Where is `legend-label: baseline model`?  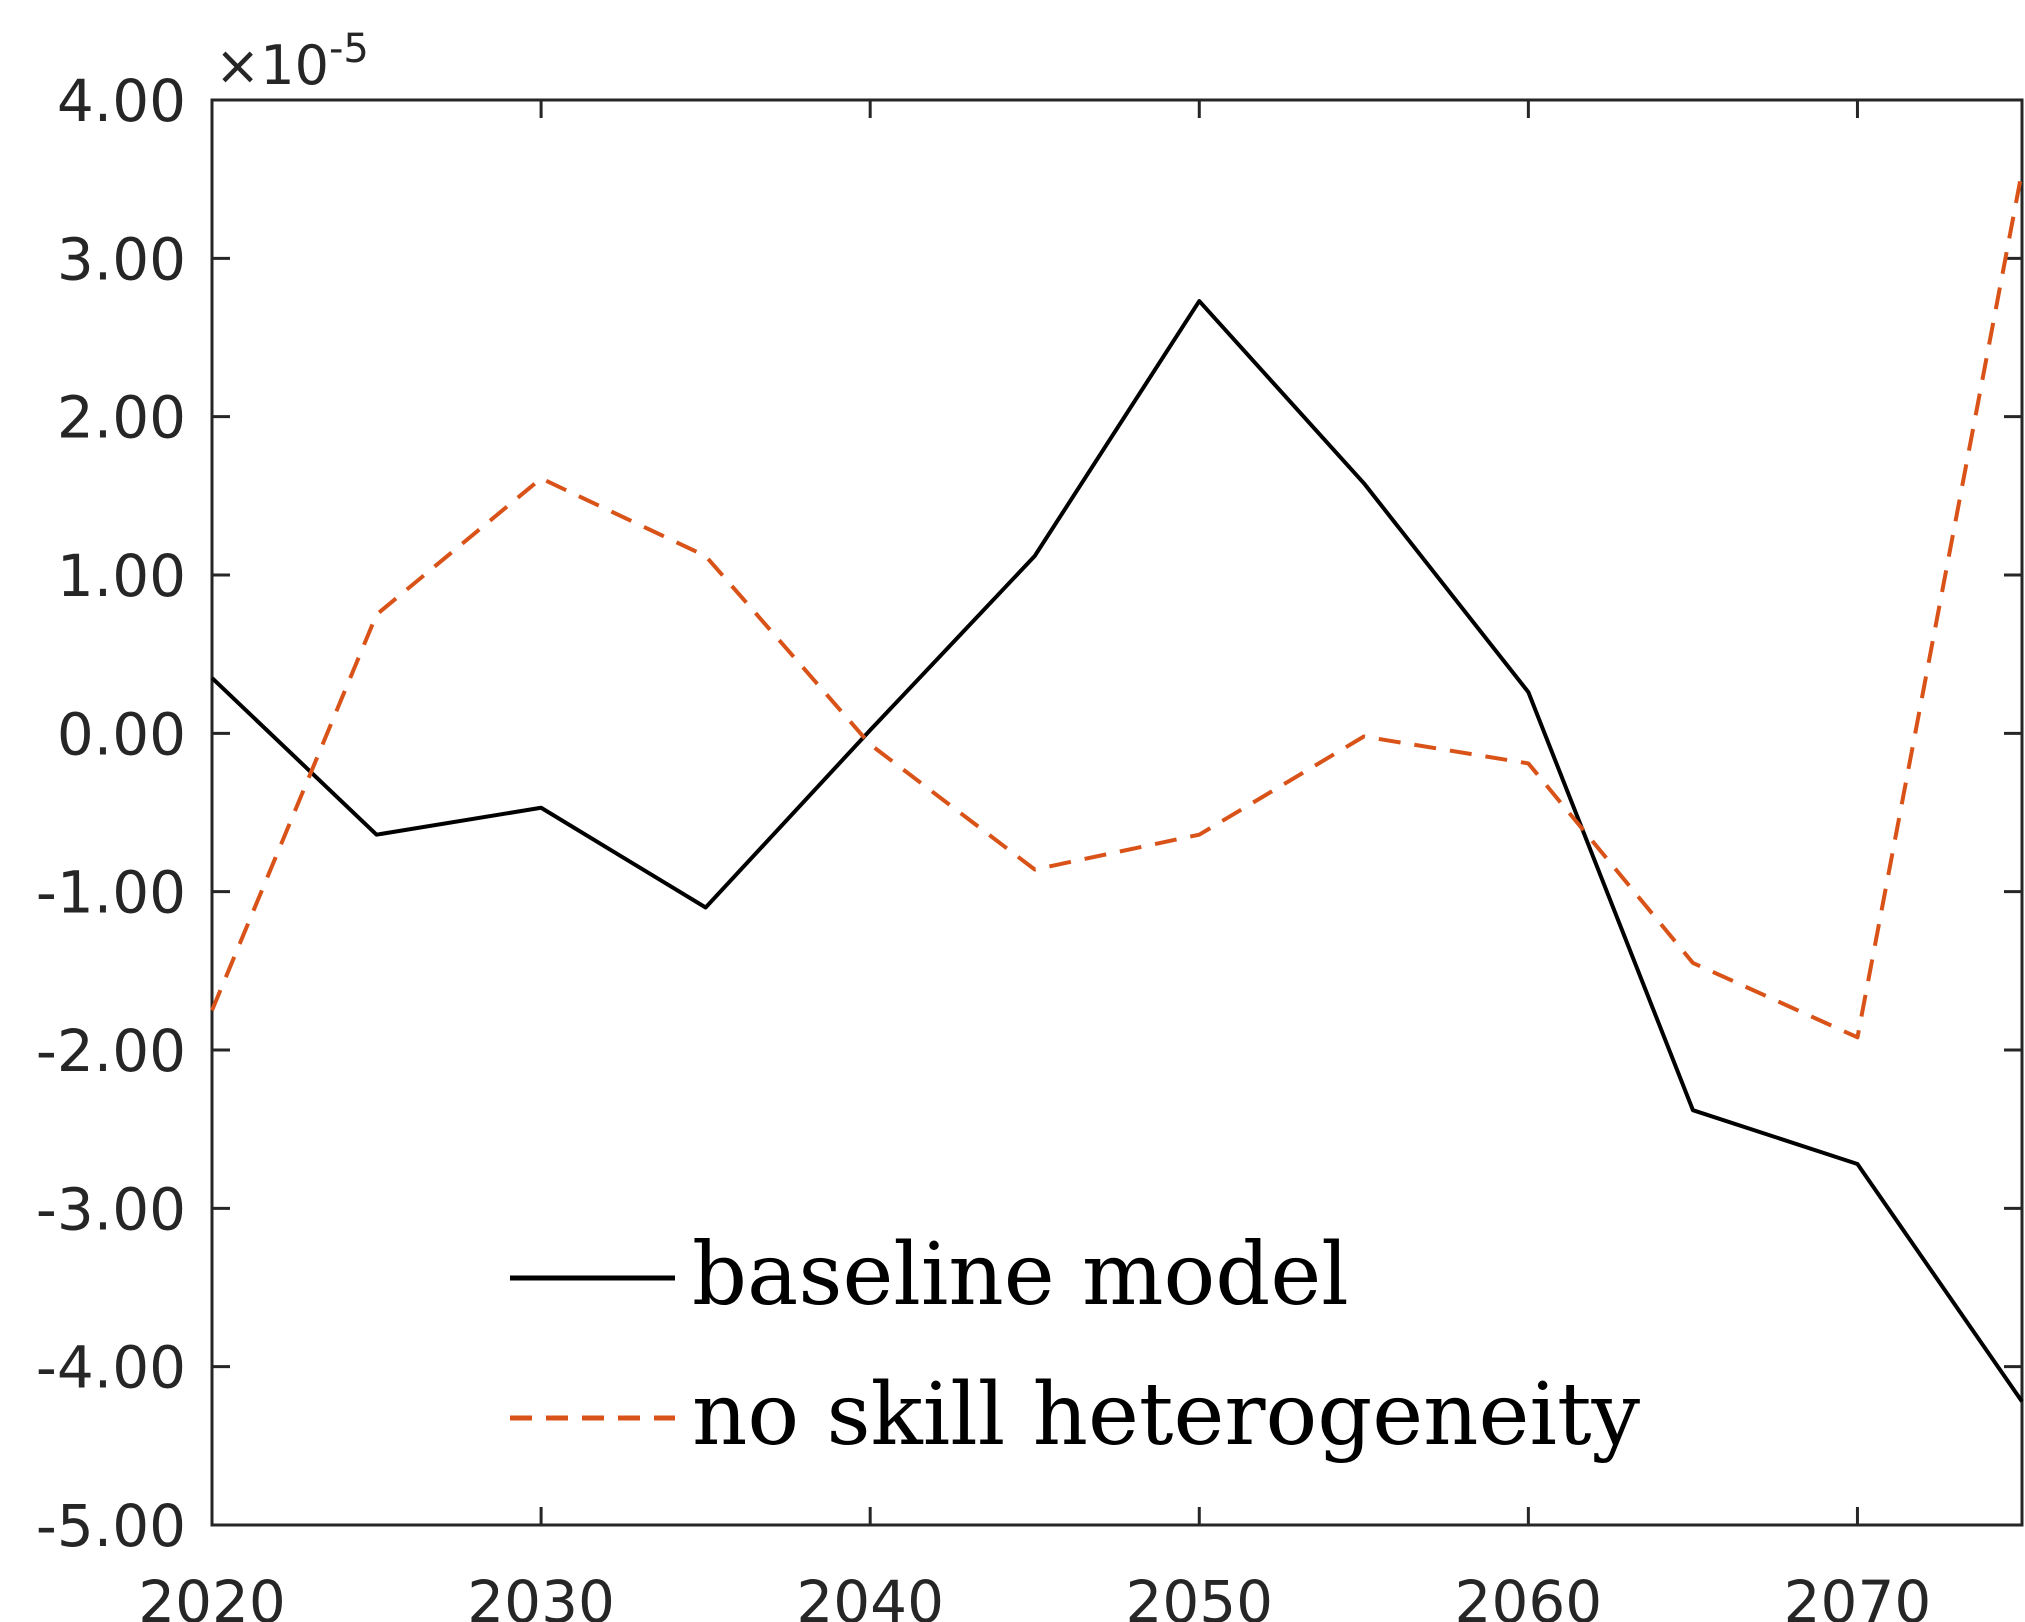
legend-label: baseline model is located at coordinates (1020, 1275).